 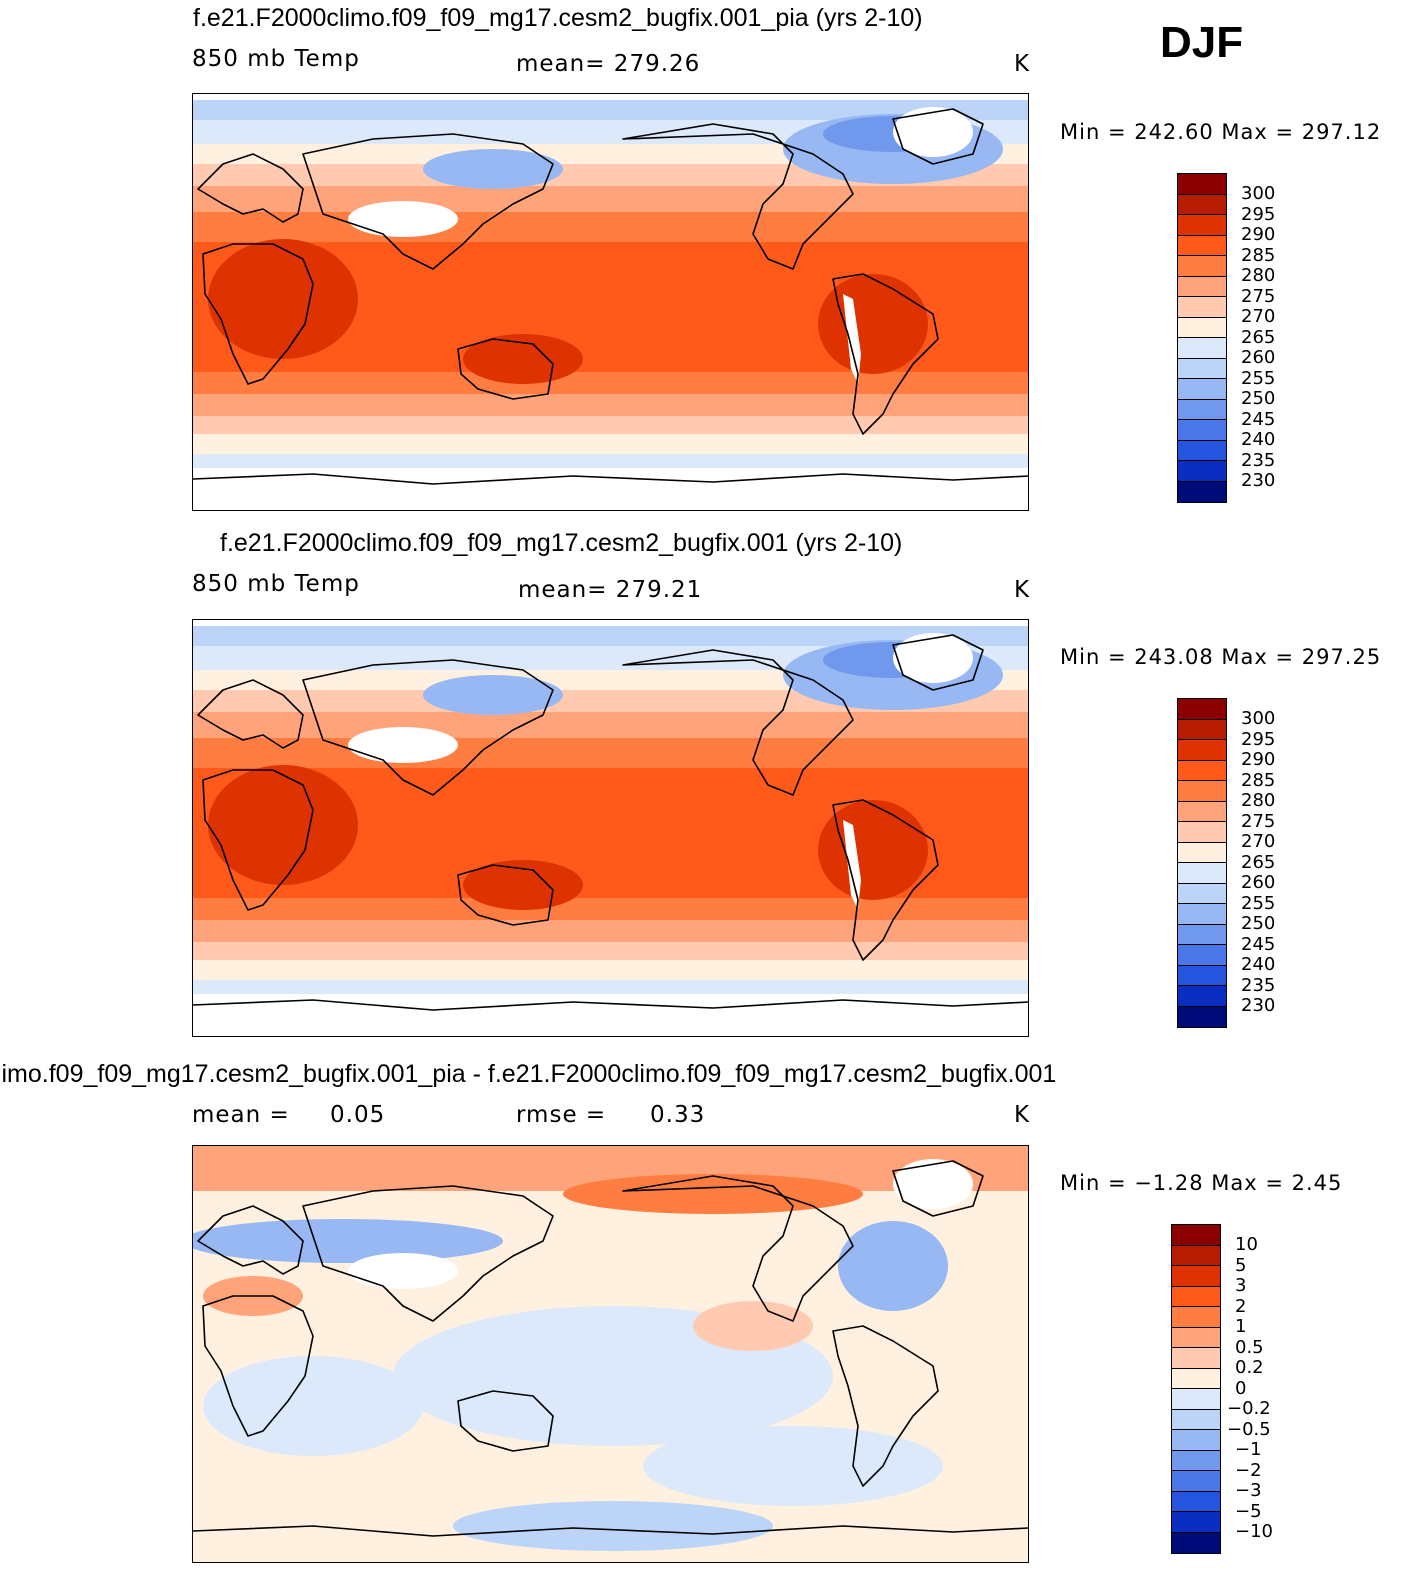 I want to click on colorbar-tick-label: 3, so click(x=1241, y=1285).